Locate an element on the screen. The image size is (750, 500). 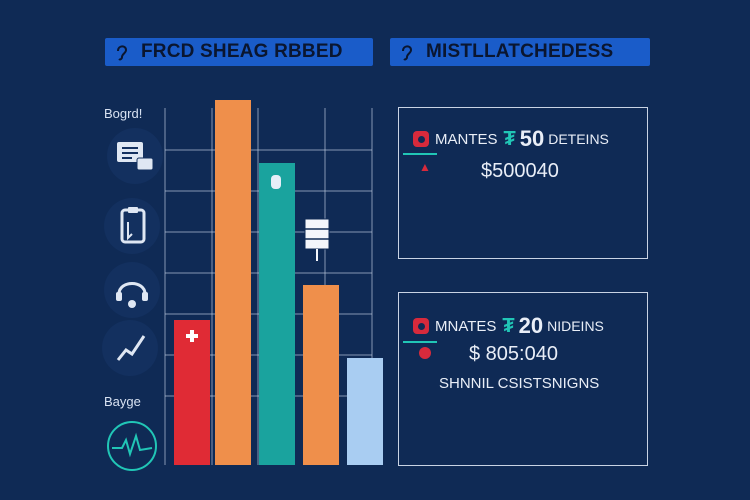
heartbeat-icon is located at coordinates (132, 446).